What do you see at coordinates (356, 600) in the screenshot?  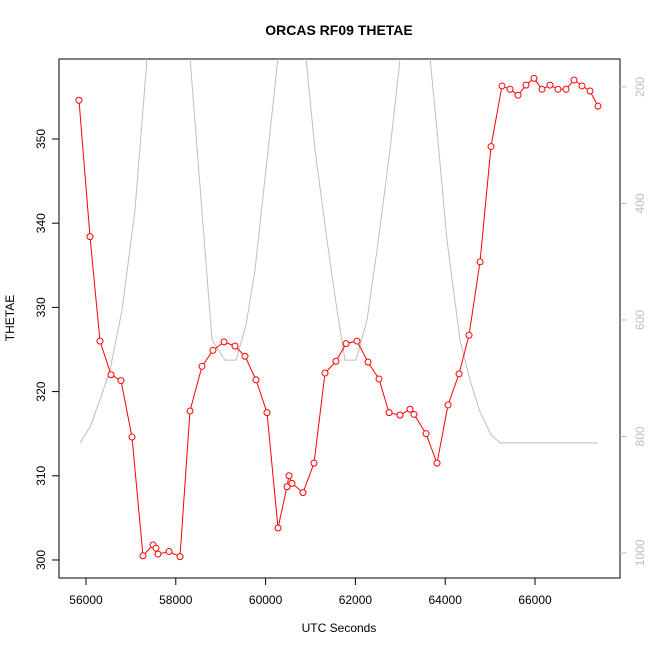 I see `x-tick-label: 62000` at bounding box center [356, 600].